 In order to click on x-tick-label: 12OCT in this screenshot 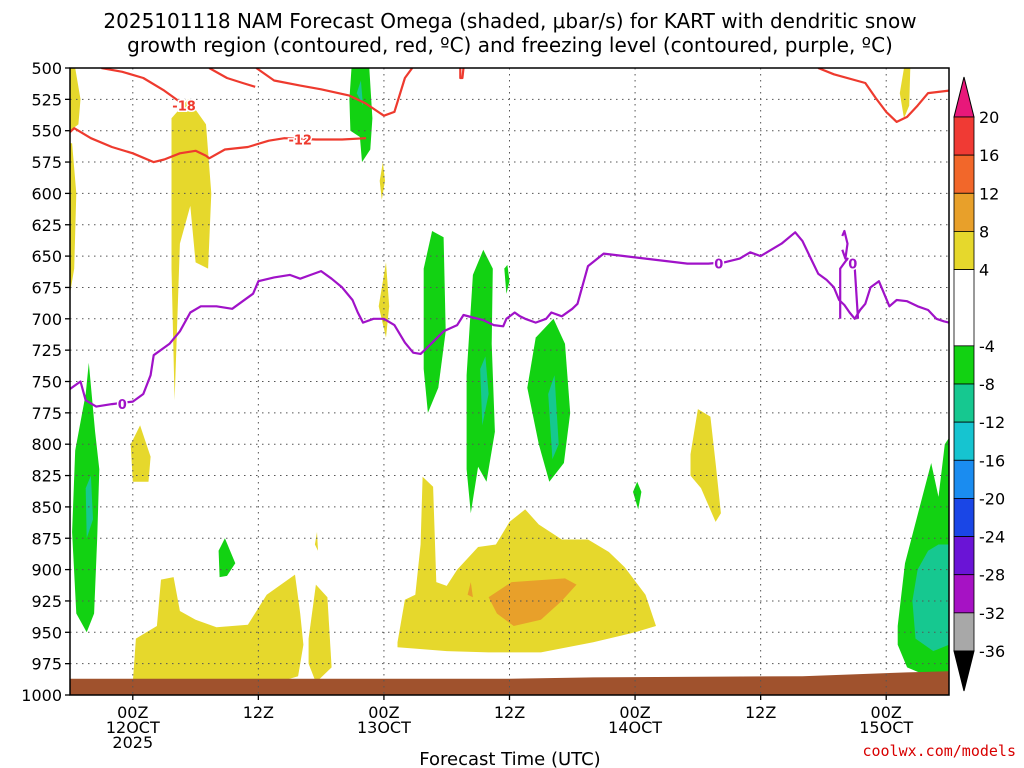, I will do `click(133, 727)`.